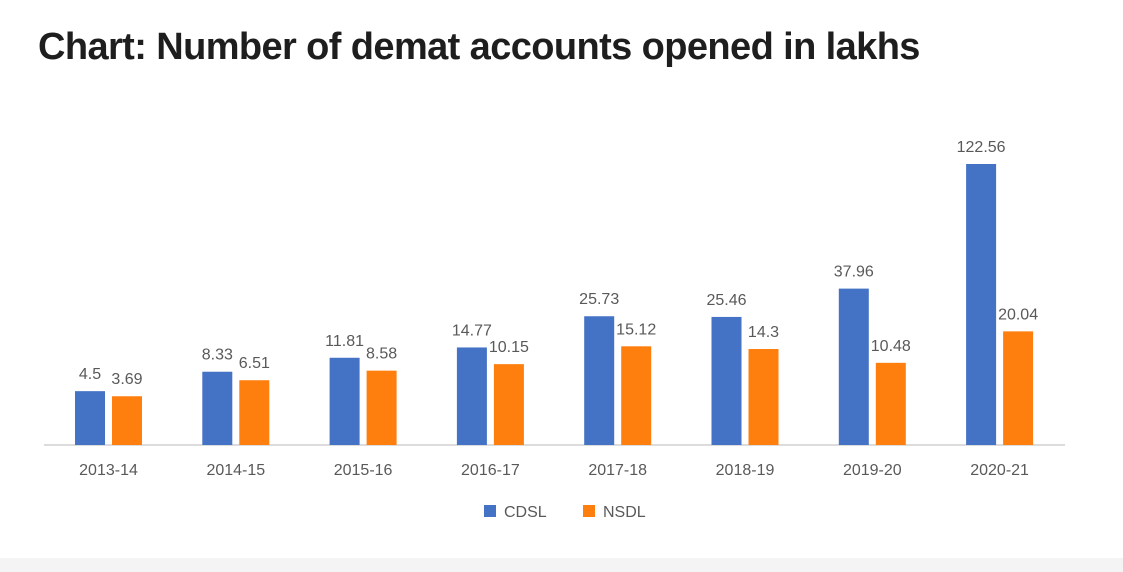 The height and width of the screenshot is (572, 1123). Describe the element at coordinates (217, 355) in the screenshot. I see `data-label: 8.33` at that location.